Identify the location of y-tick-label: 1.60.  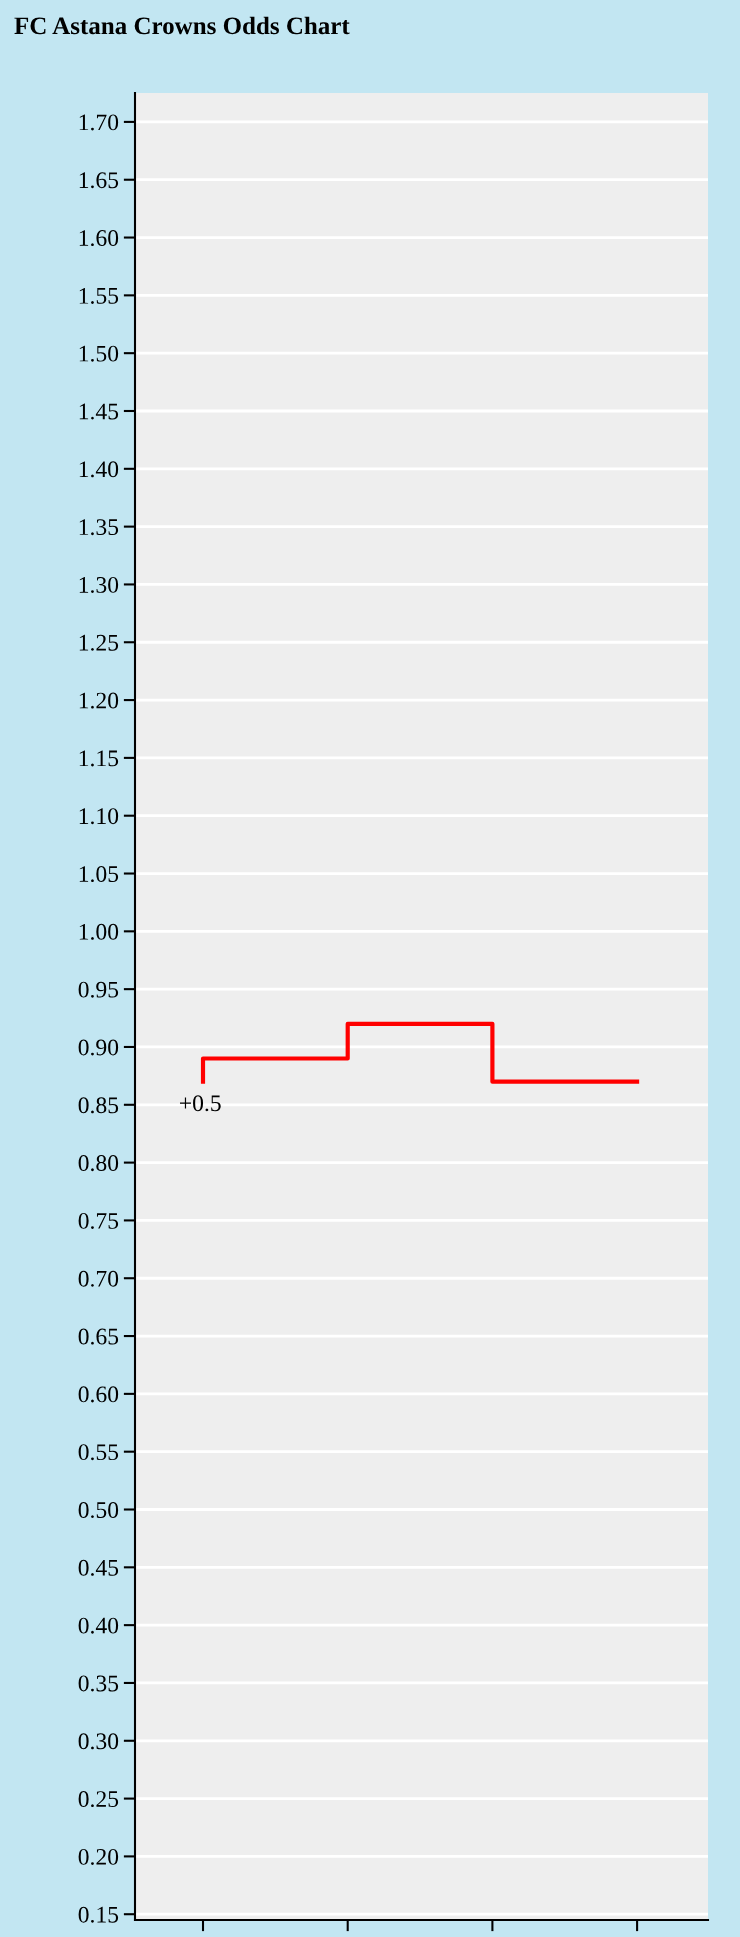
(99, 238).